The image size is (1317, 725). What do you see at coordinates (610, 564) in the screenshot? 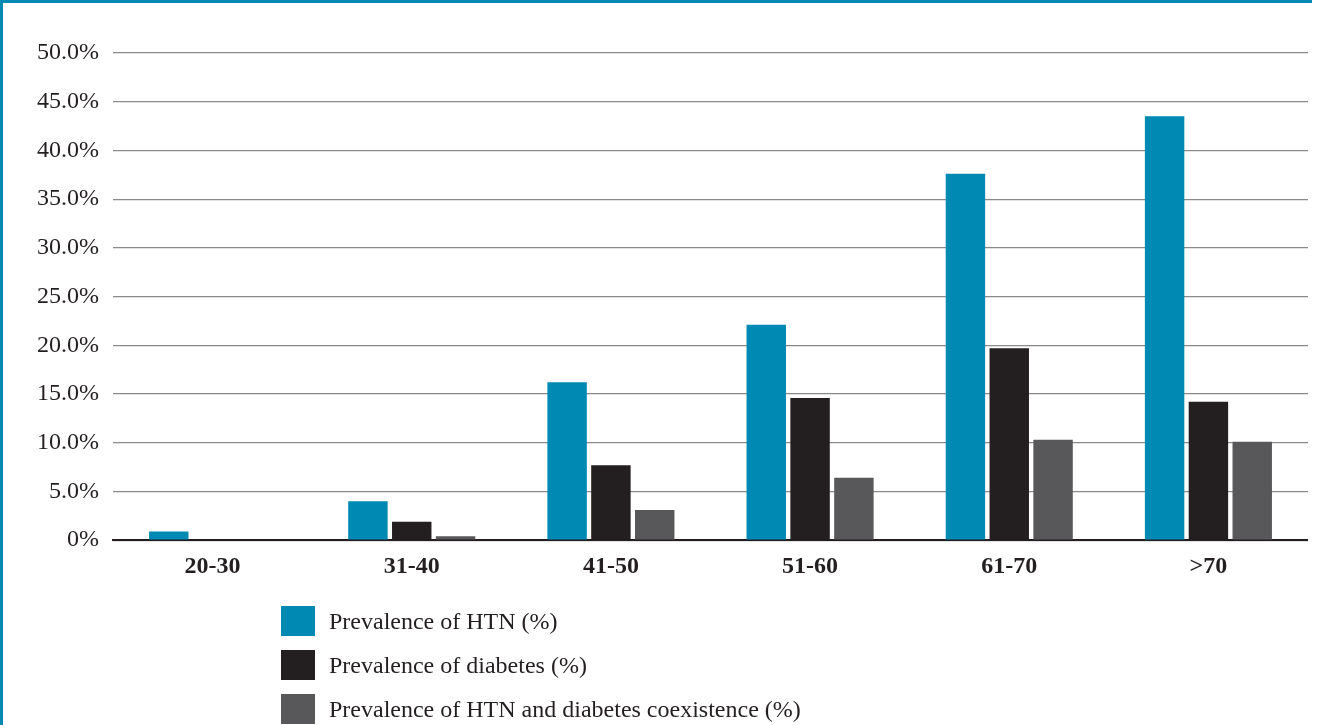
I see `x-tick-label: 41-50` at bounding box center [610, 564].